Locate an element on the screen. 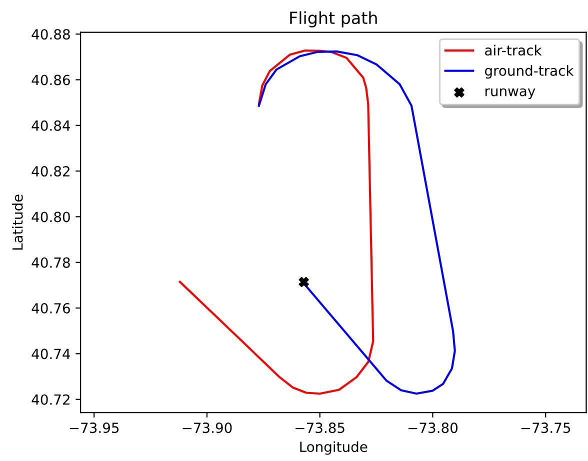 This screenshot has width=588, height=461. legend-label: air-track is located at coordinates (513, 50).